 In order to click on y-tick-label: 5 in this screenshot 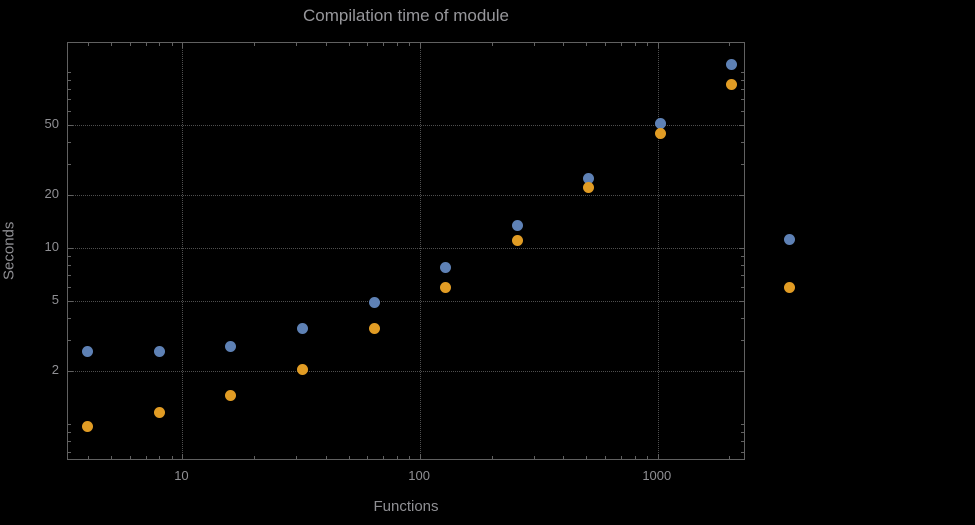, I will do `click(55, 300)`.